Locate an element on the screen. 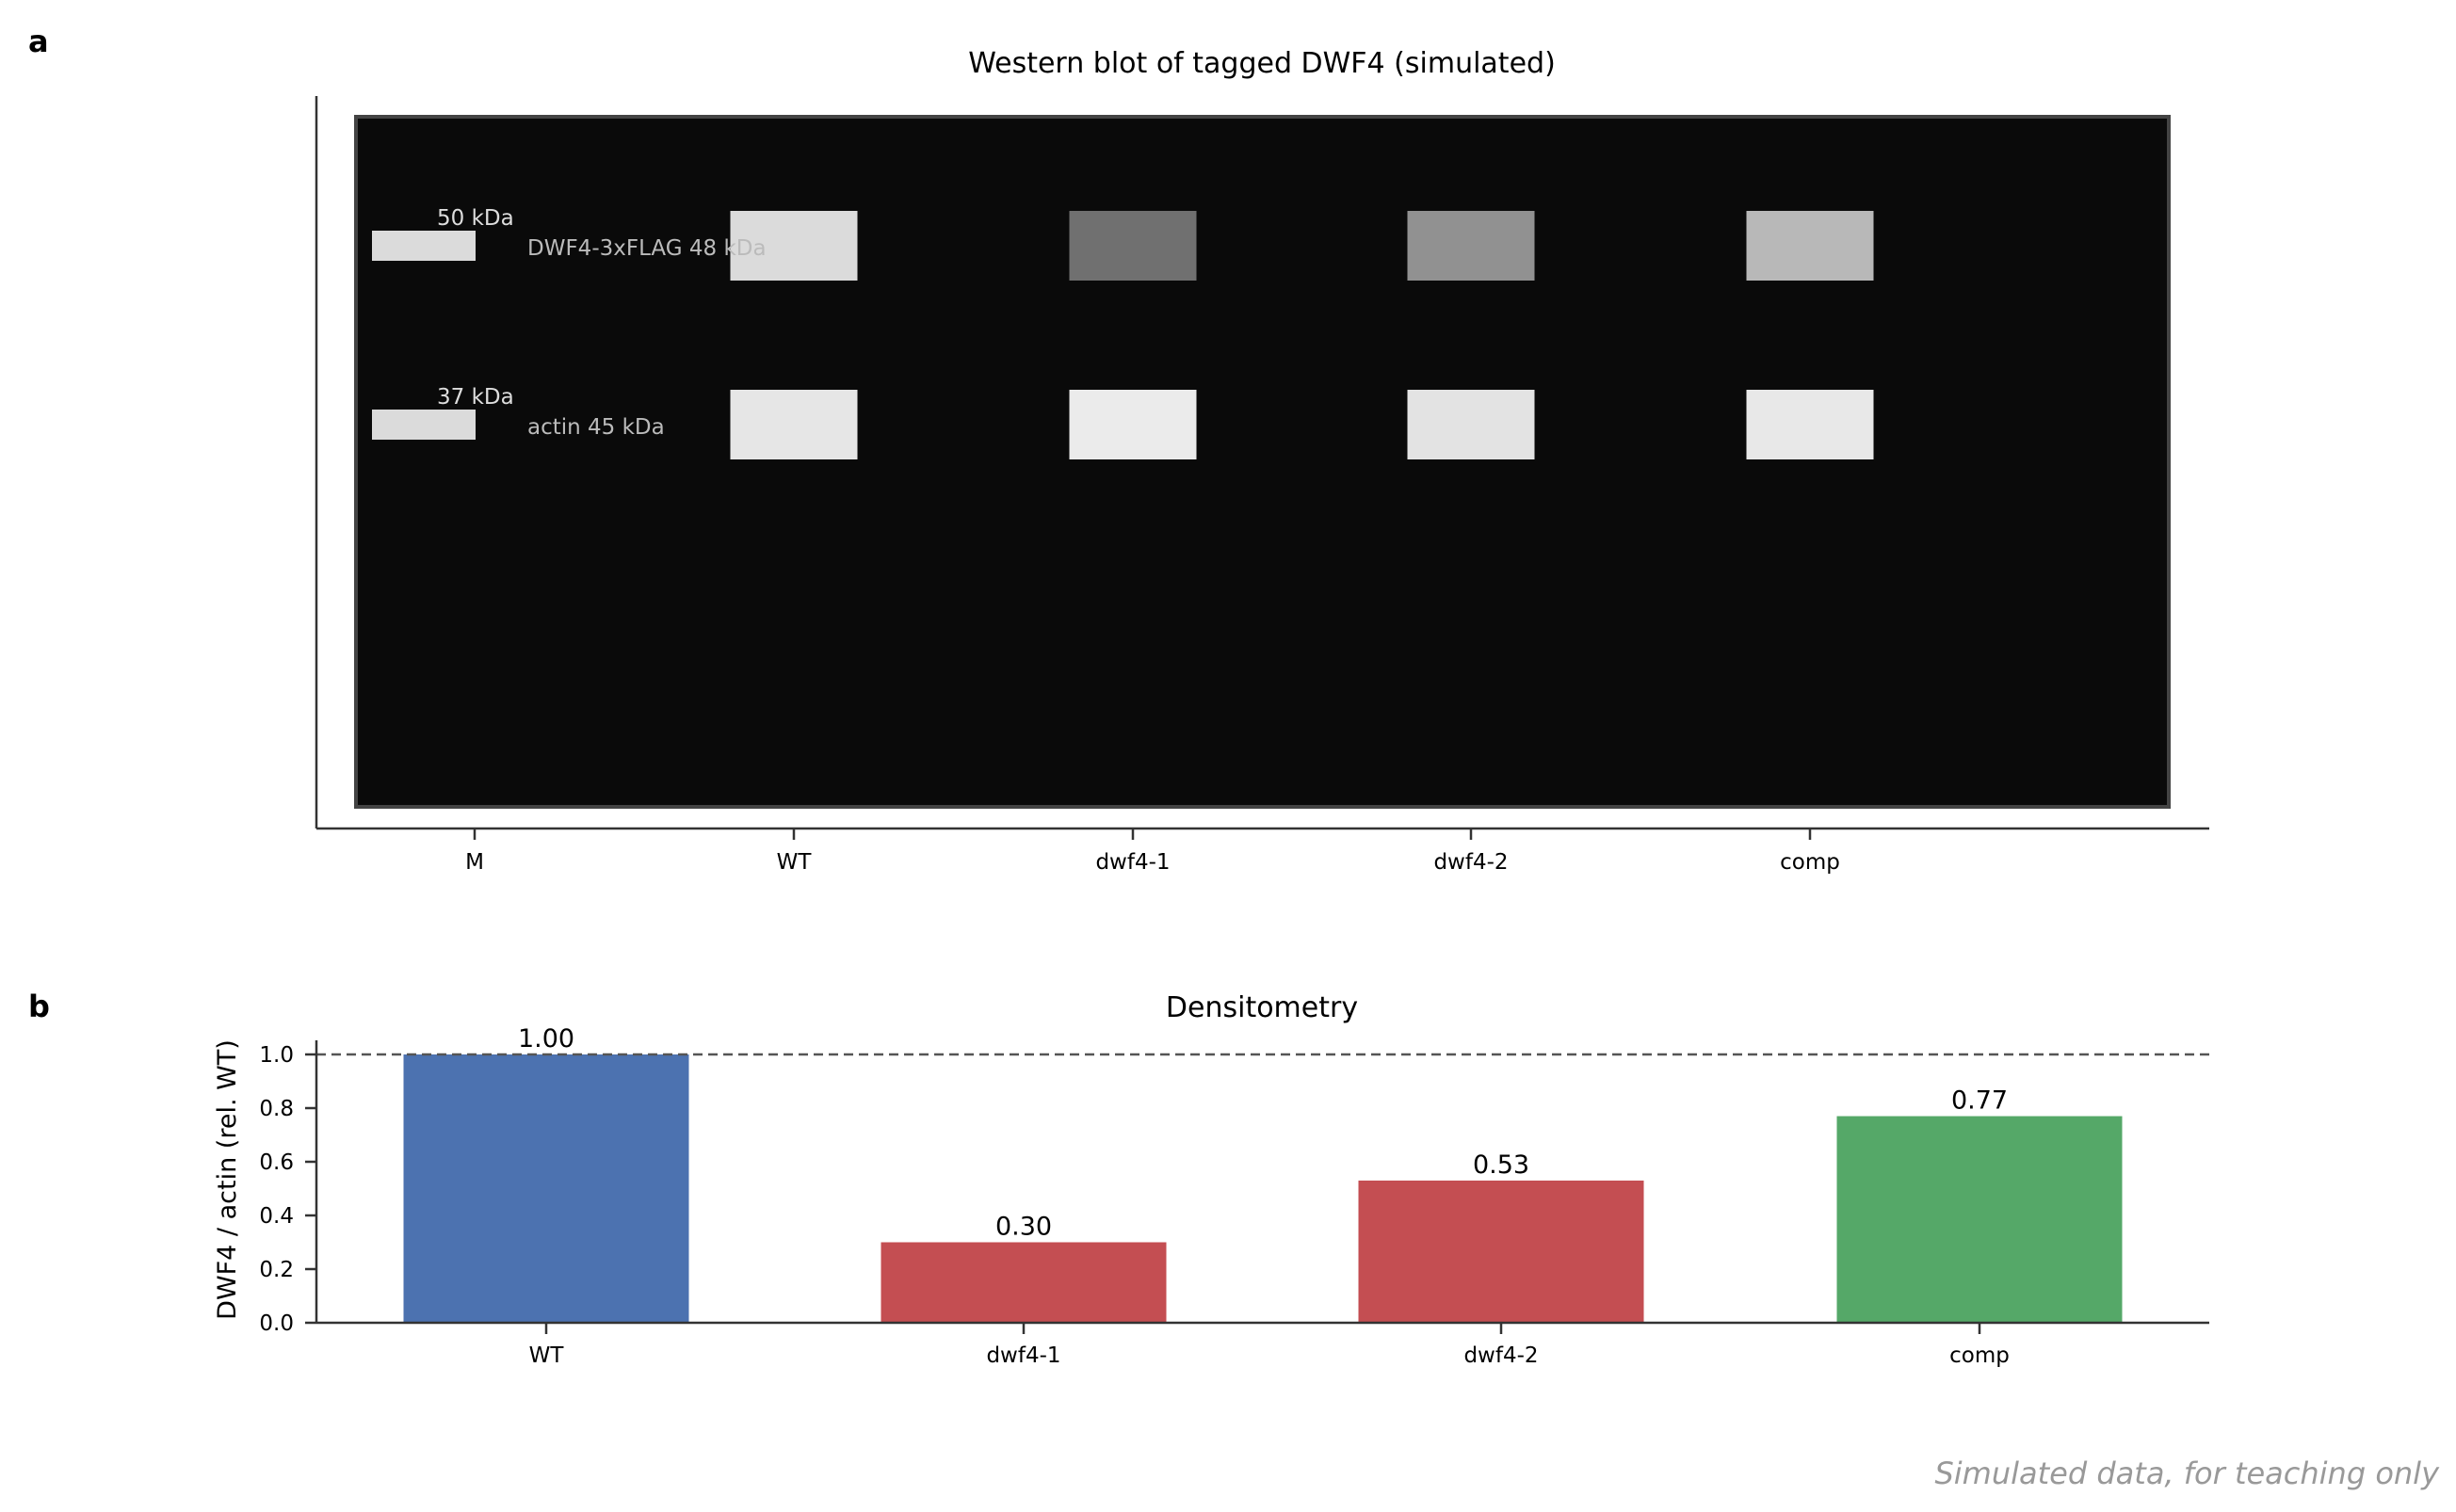 This screenshot has width=2456, height=1512. blot-lane-label: comp is located at coordinates (1810, 862).